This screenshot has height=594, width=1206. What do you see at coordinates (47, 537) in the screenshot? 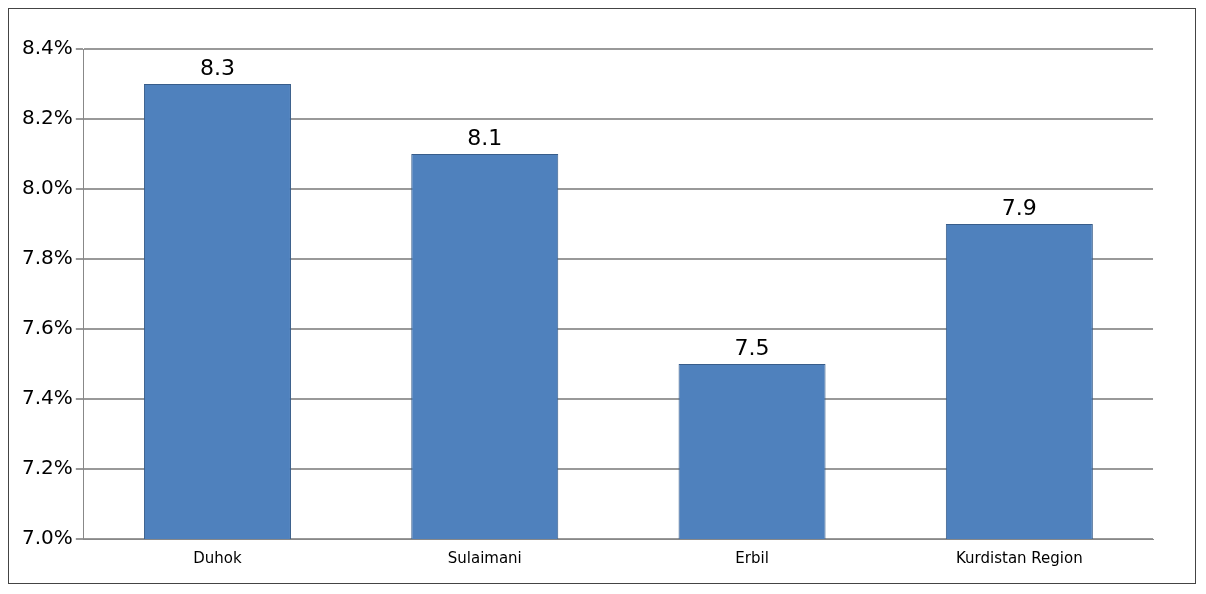
I see `y-tick-label: 7.0%` at bounding box center [47, 537].